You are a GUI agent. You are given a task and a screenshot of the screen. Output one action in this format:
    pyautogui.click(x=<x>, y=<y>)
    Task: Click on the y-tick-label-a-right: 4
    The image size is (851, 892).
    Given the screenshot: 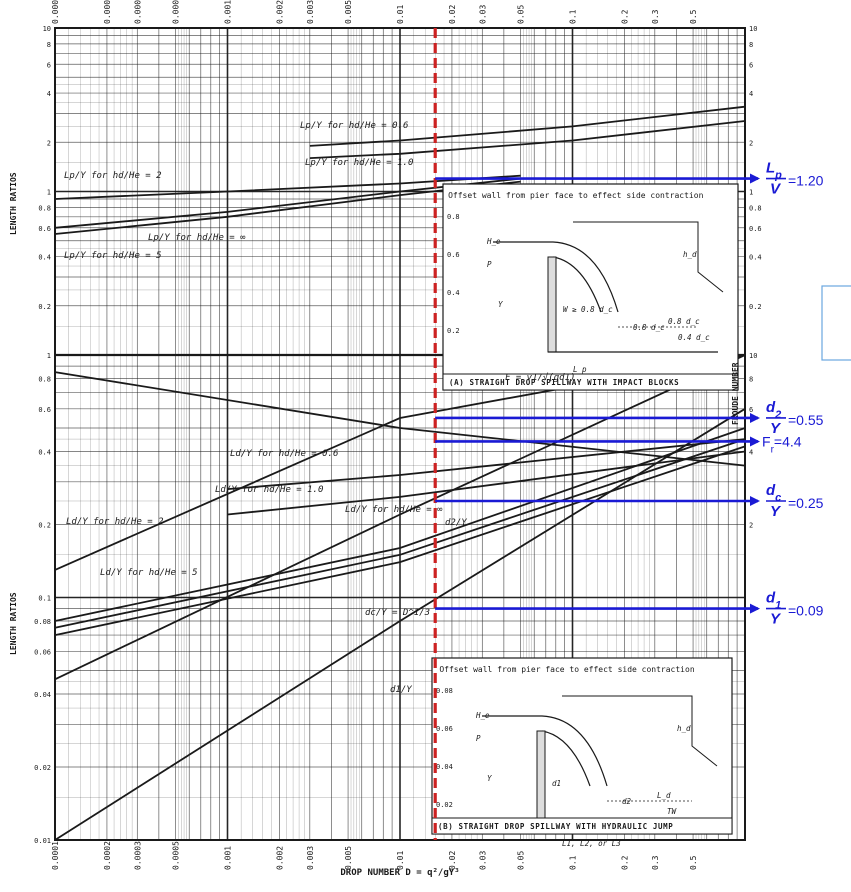 What is the action you would take?
    pyautogui.click(x=751, y=94)
    